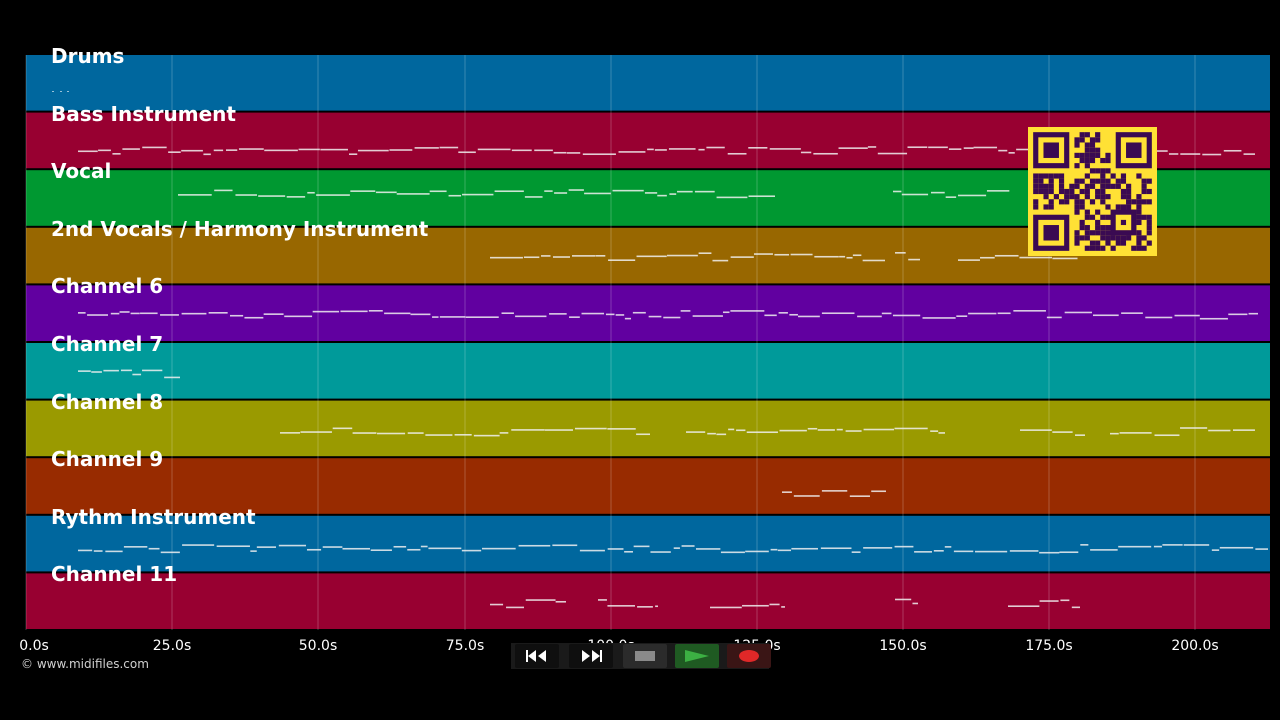  Describe the element at coordinates (85, 664) in the screenshot. I see `copyright-text: © www.midifiles.com` at that location.